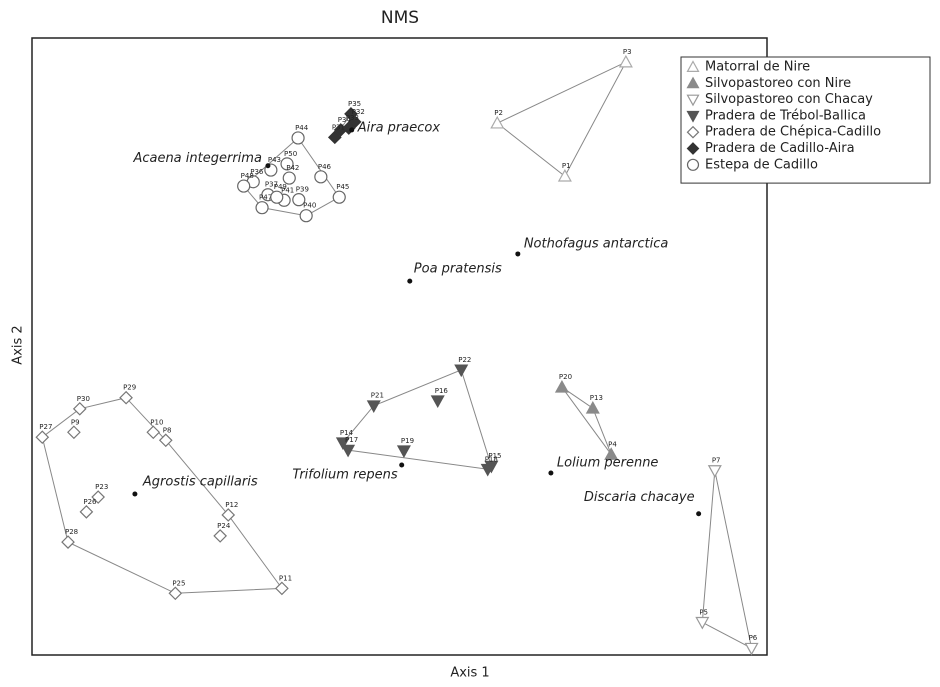 The height and width of the screenshot is (687, 940). Describe the element at coordinates (75, 422) in the screenshot. I see `point-label: P9` at that location.